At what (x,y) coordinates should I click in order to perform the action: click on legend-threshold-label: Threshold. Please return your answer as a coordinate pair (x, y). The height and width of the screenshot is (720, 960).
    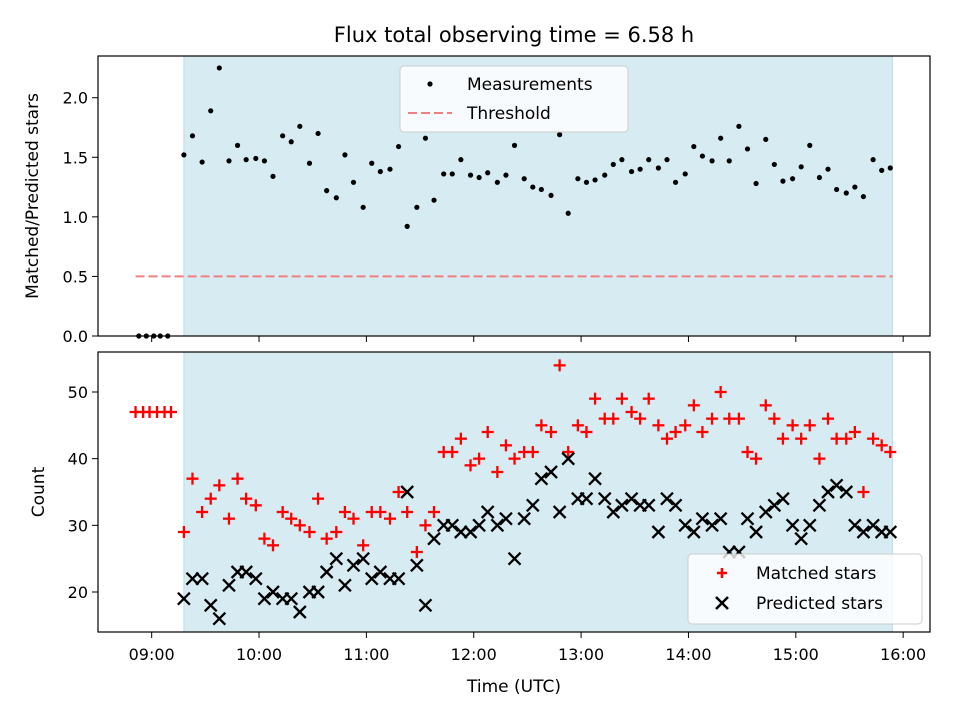
    Looking at the image, I should click on (508, 114).